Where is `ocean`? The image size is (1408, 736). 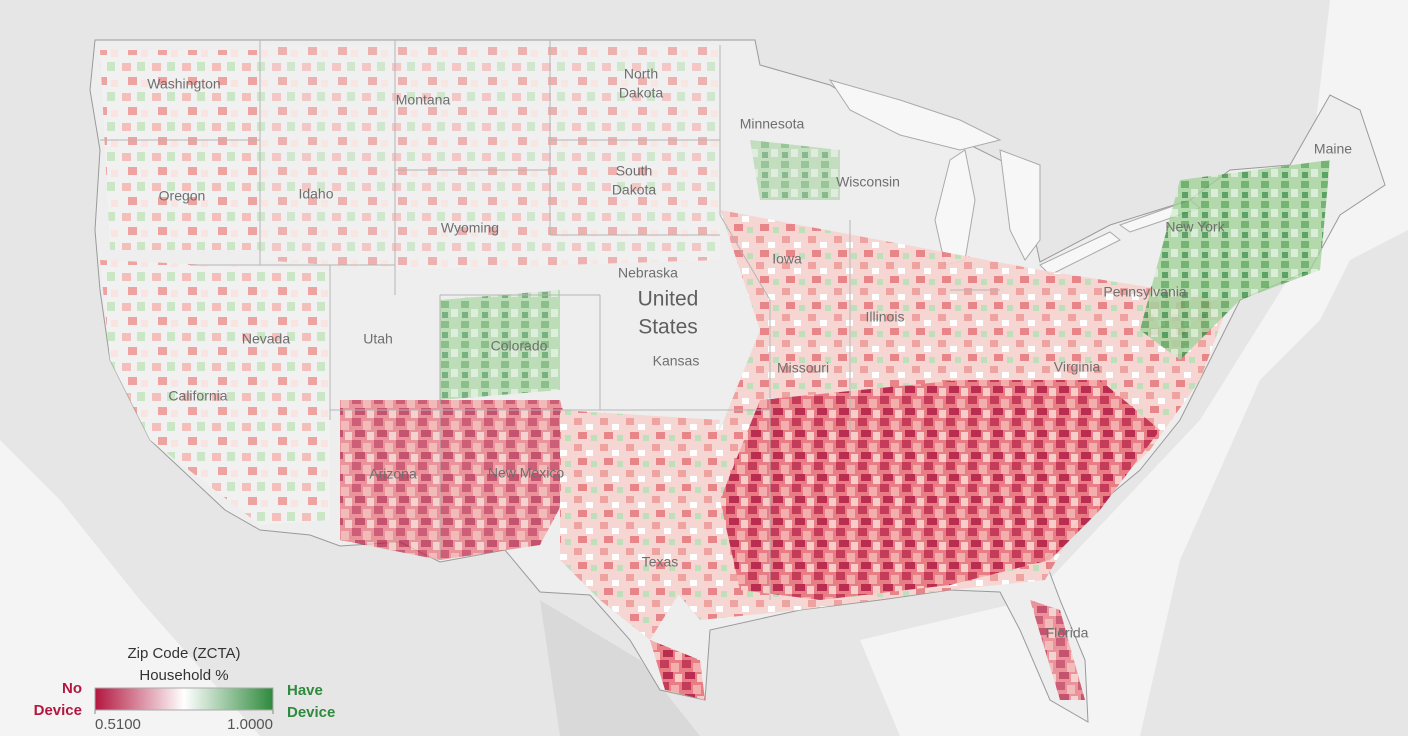
ocean is located at coordinates (130, 588).